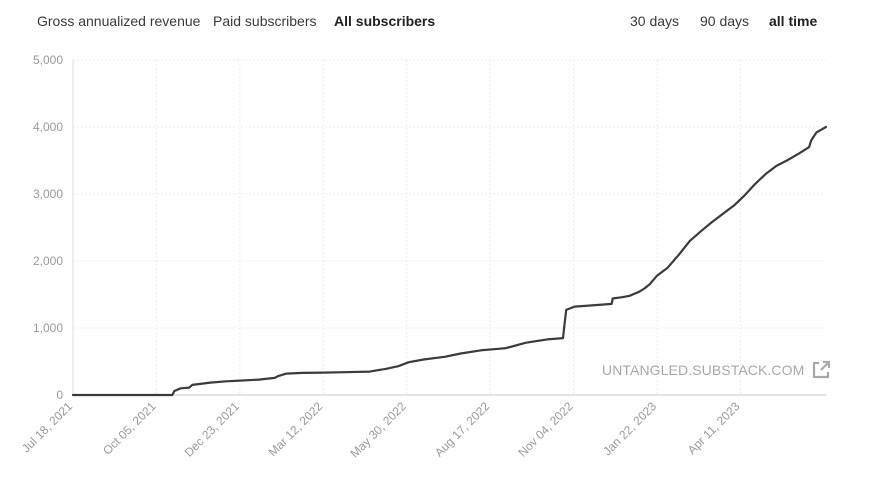 Image resolution: width=889 pixels, height=496 pixels. What do you see at coordinates (385, 21) in the screenshot?
I see `tab-all-subscribers: All subscribers` at bounding box center [385, 21].